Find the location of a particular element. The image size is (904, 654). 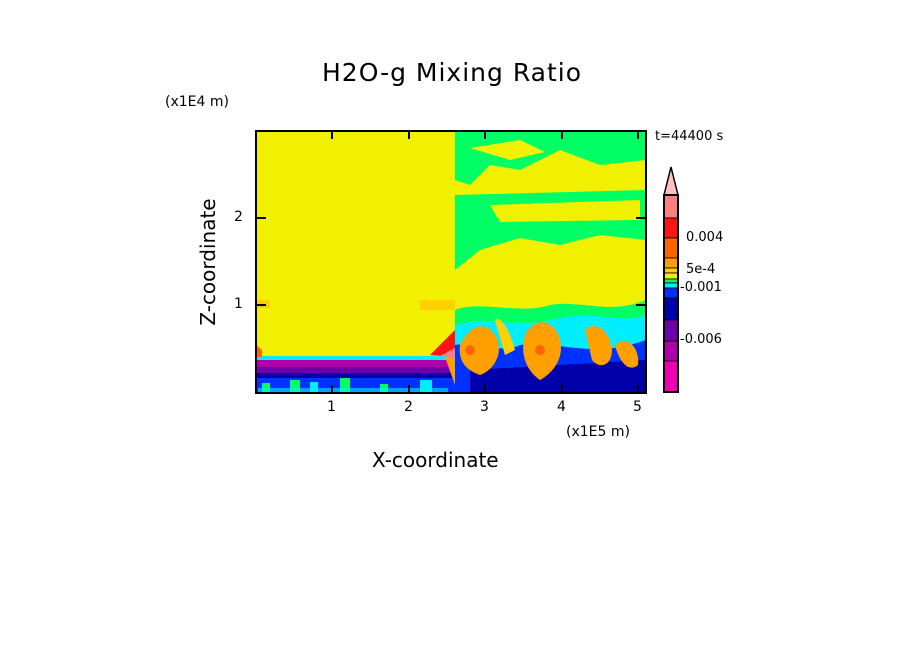

colorbar is located at coordinates (671, 279).